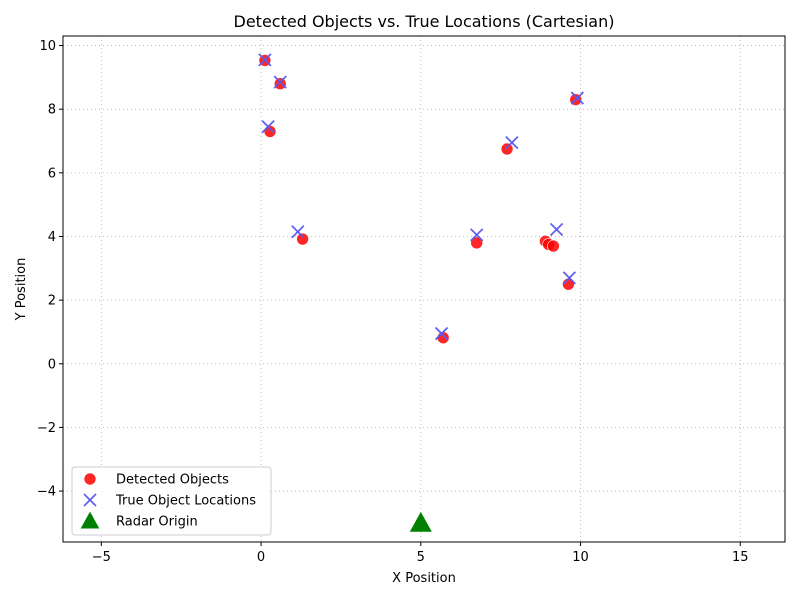 The width and height of the screenshot is (800, 600). I want to click on legend-entry-radar-marker, so click(90, 520).